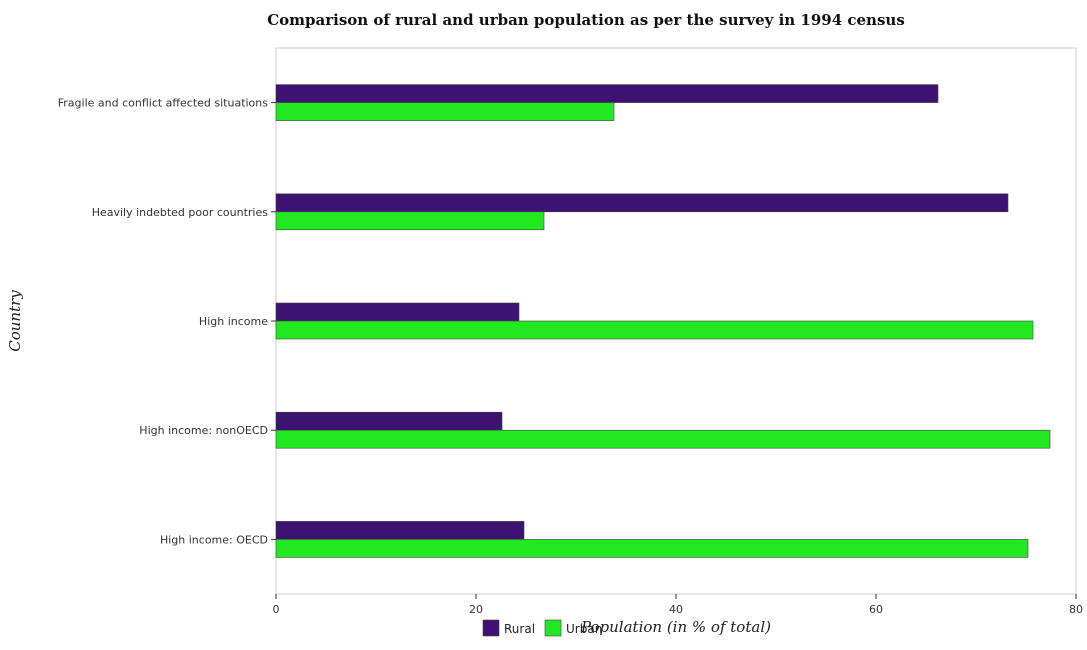 The image size is (1087, 650). What do you see at coordinates (876, 609) in the screenshot?
I see `x-tick-label: 60` at bounding box center [876, 609].